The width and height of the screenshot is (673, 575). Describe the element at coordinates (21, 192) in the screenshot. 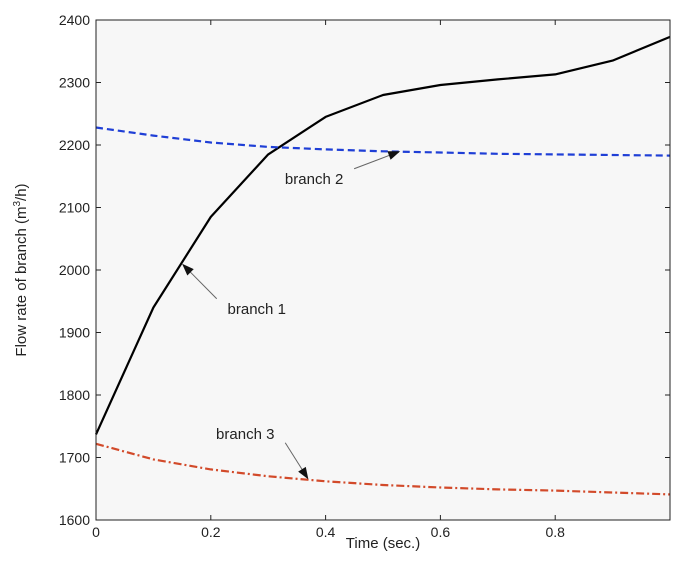

I see `y-axis-title-suffix: /h)` at that location.